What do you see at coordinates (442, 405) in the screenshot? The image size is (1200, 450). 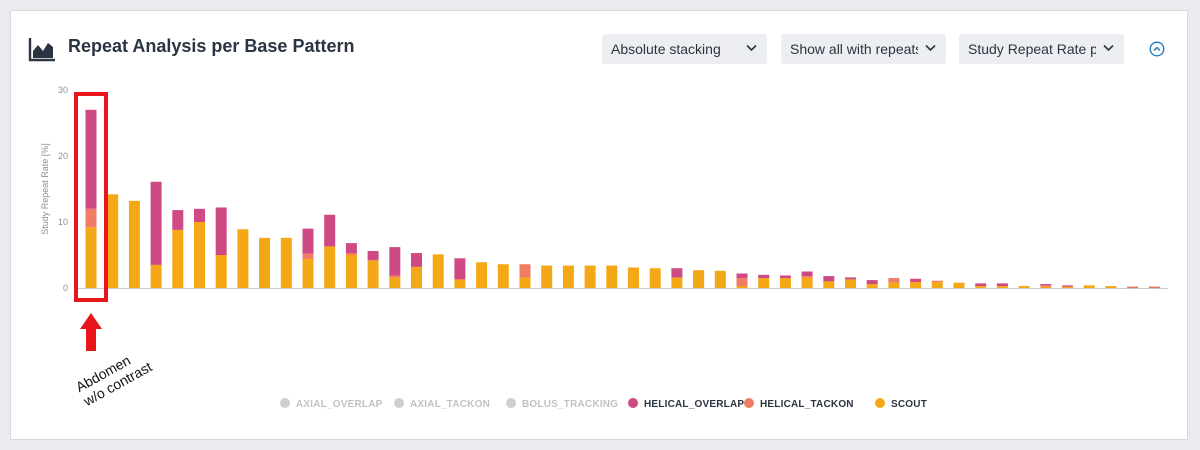 I see `legend-item-axial-tackon: AXIAL_TACKON` at bounding box center [442, 405].